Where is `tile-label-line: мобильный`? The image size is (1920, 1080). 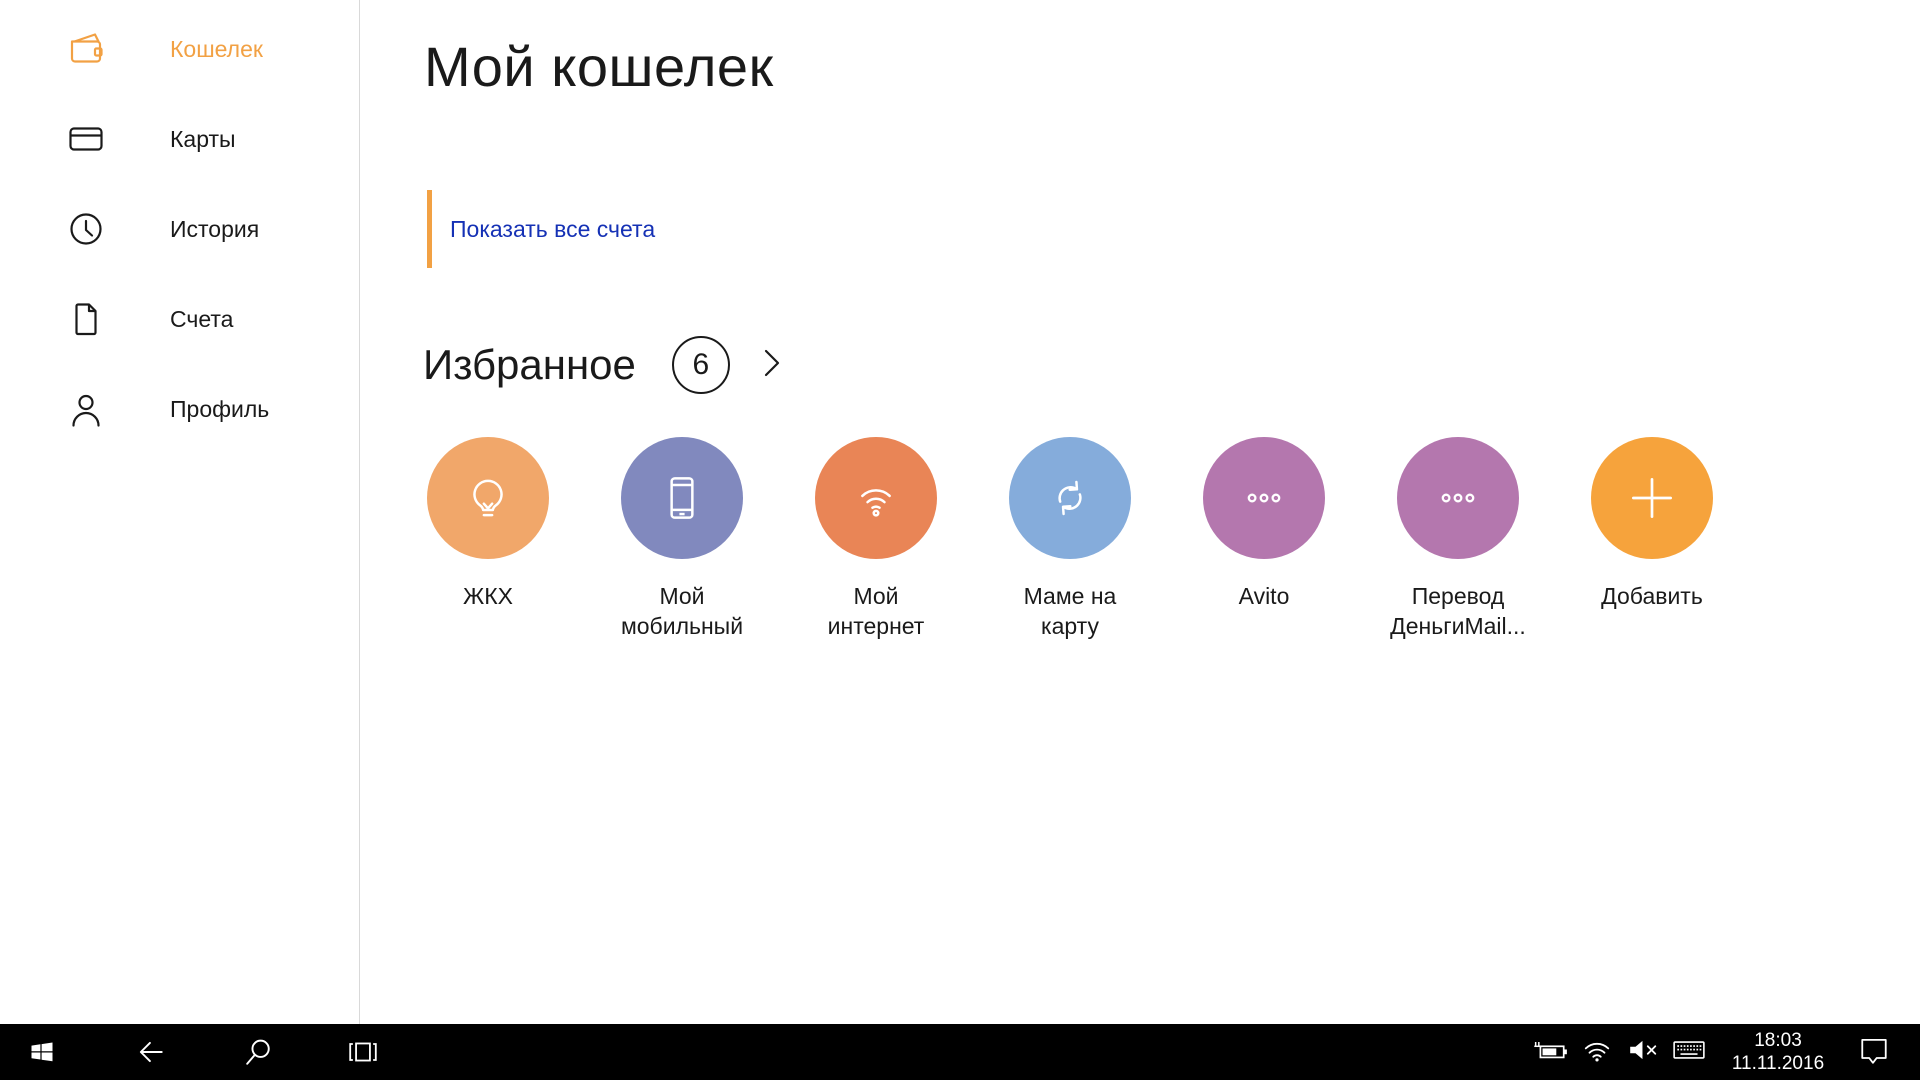
tile-label-line: мобильный is located at coordinates (682, 626).